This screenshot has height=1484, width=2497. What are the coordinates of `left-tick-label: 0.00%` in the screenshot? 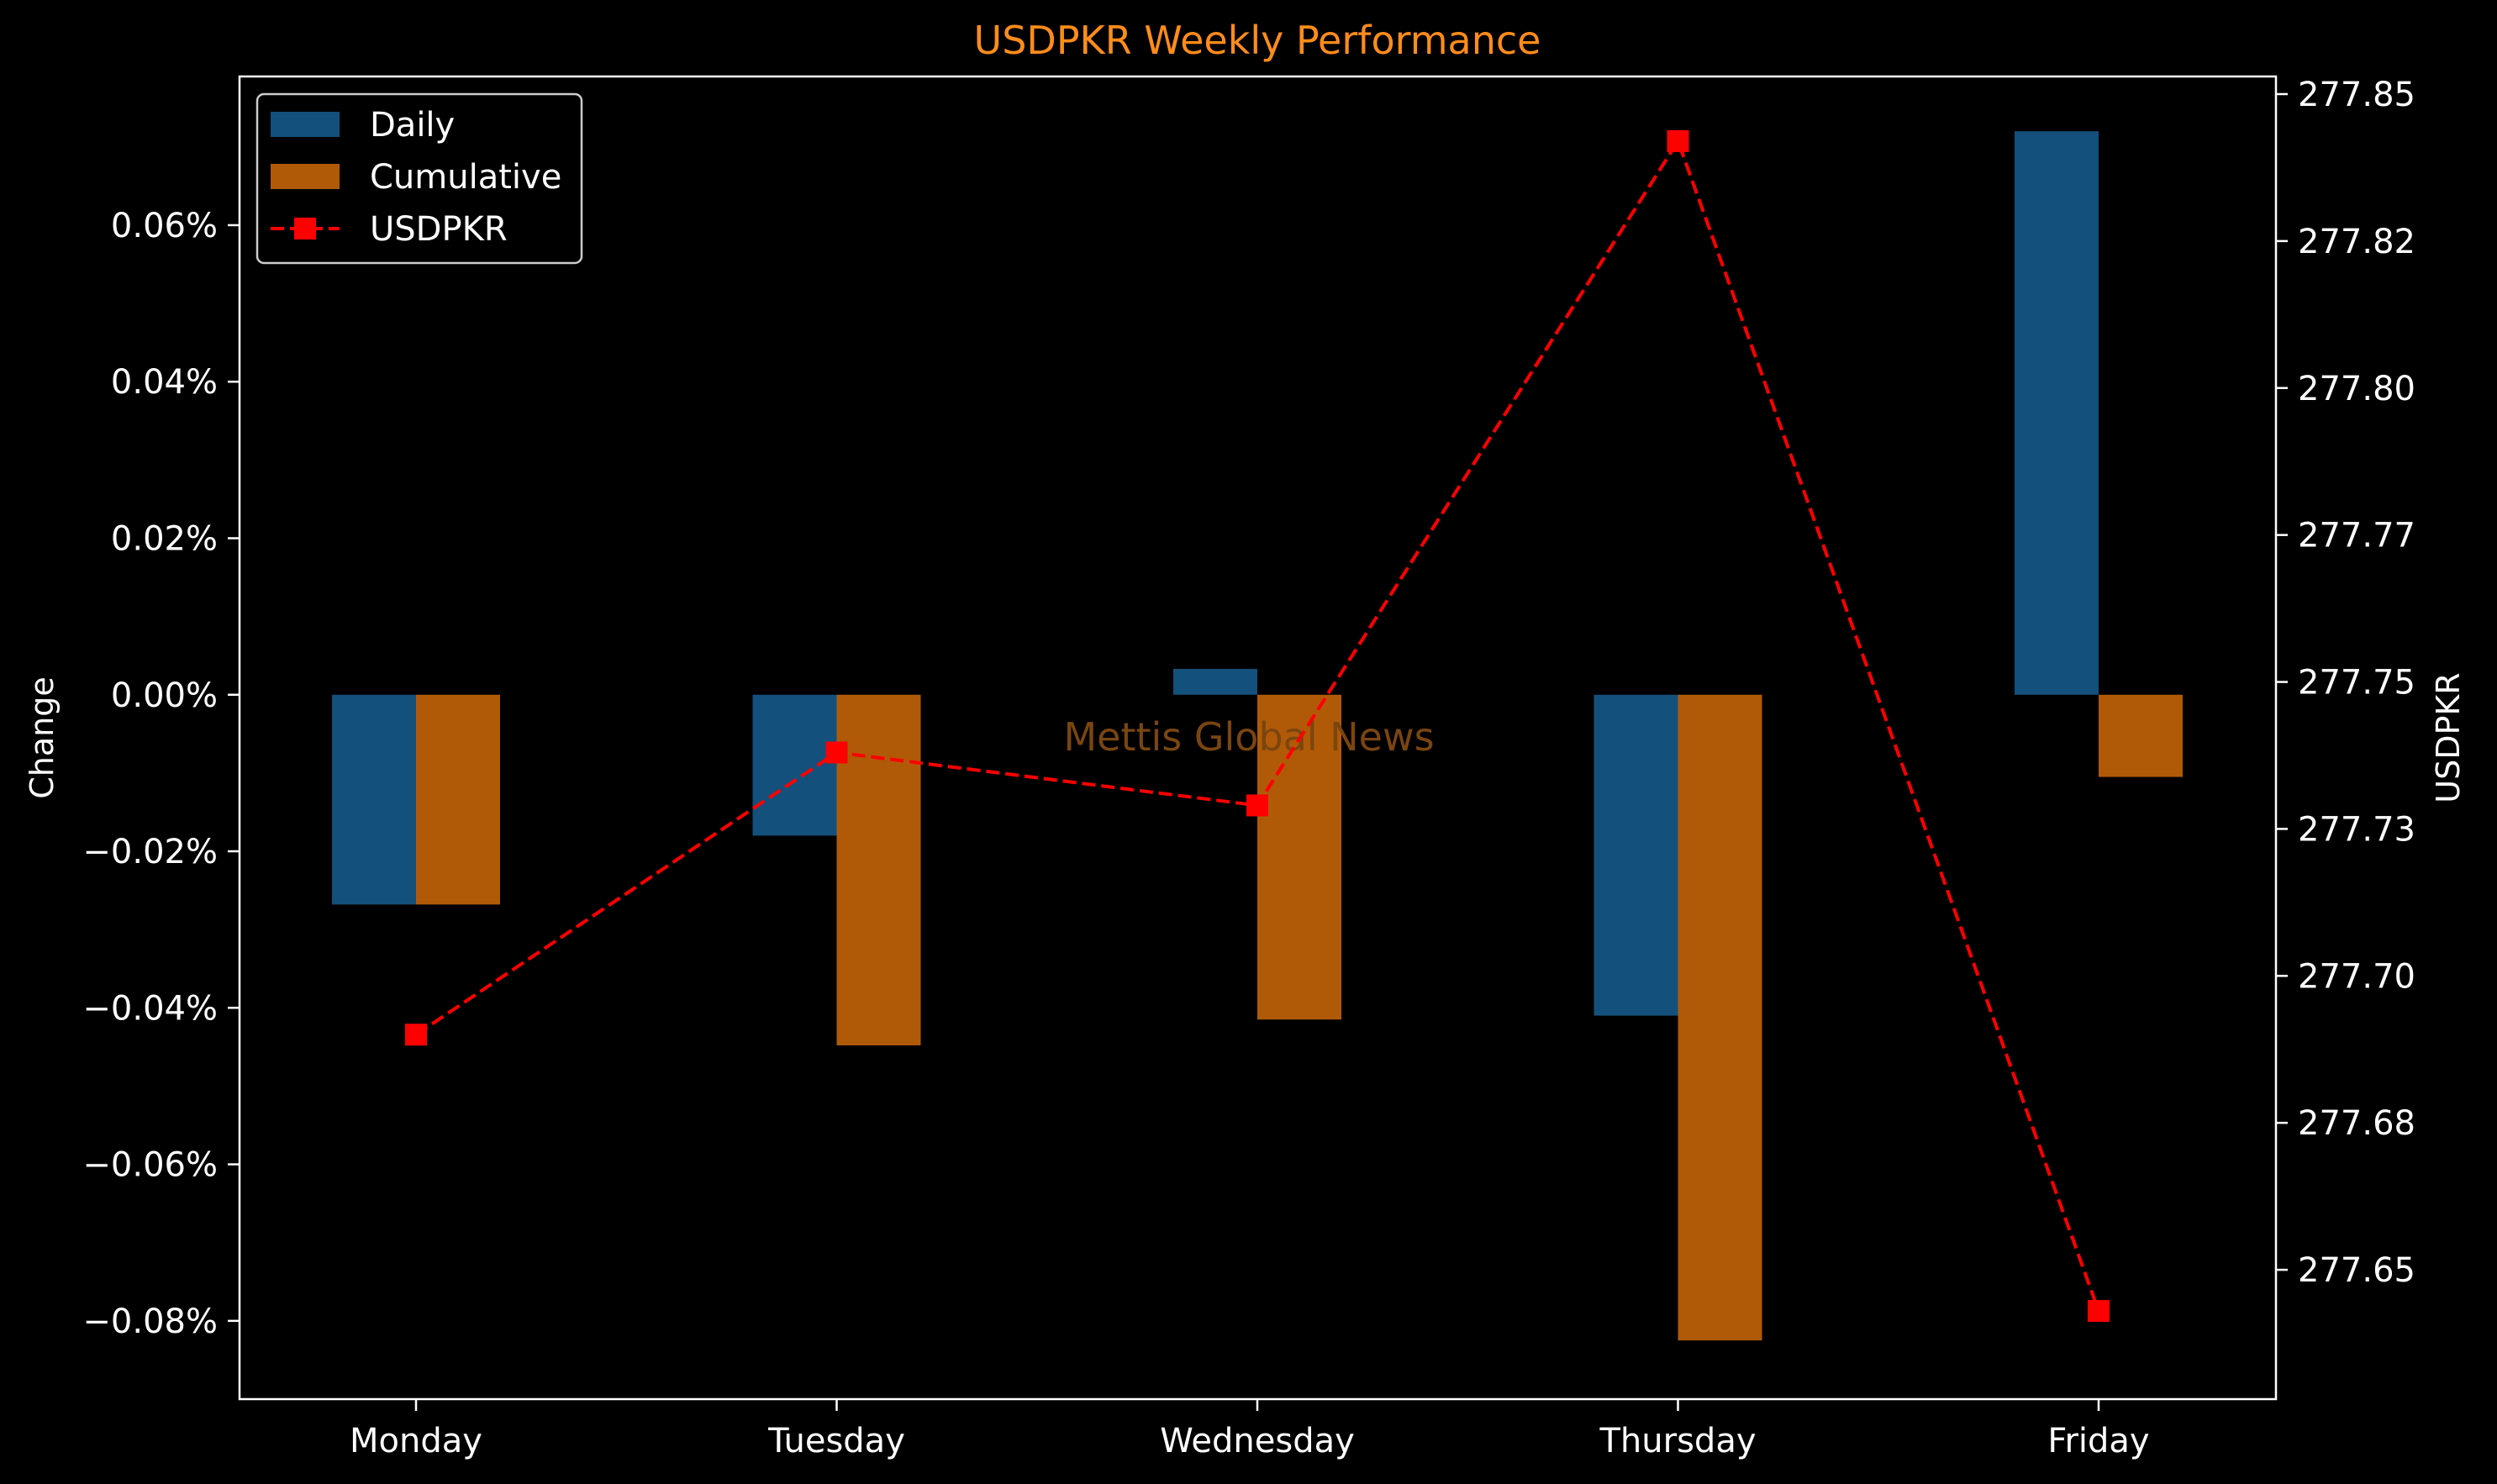 It's located at (165, 696).